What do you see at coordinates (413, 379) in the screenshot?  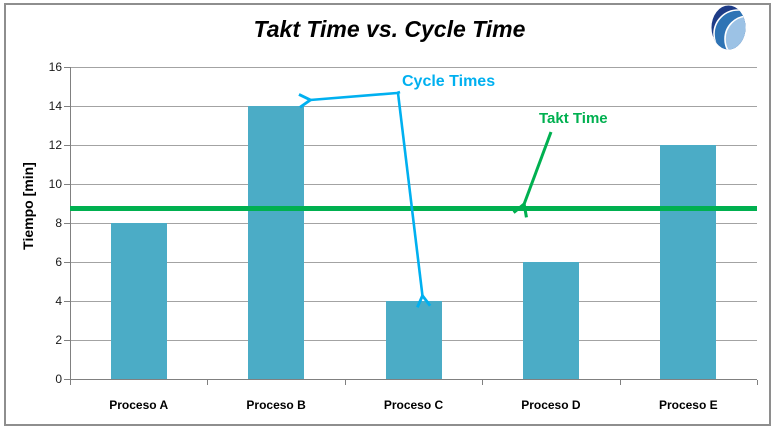 I see `x-axis-line` at bounding box center [413, 379].